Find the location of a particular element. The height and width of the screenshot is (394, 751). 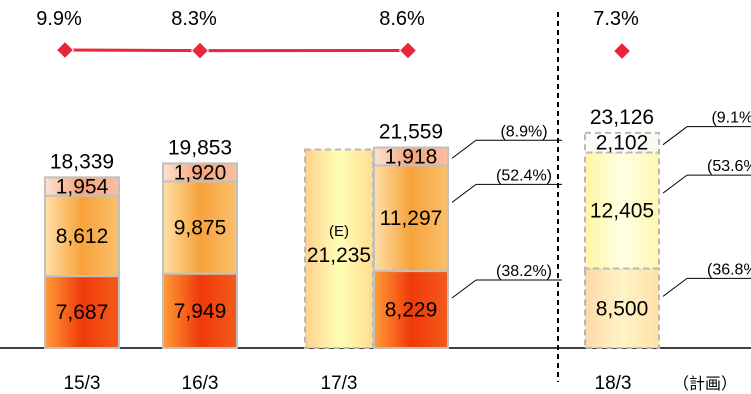

segment-label: 1,920 is located at coordinates (200, 172).